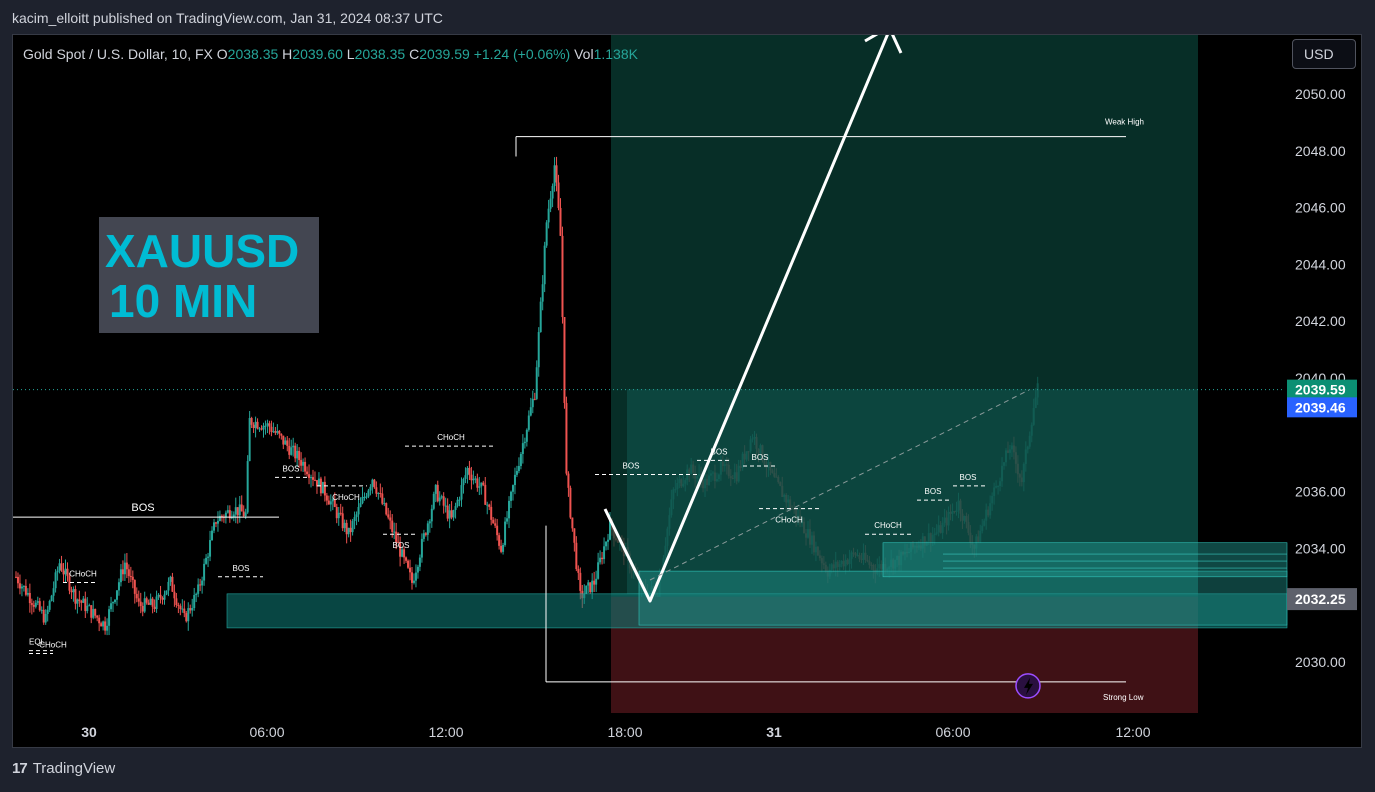  What do you see at coordinates (774, 732) in the screenshot?
I see `x-tick-label: 31` at bounding box center [774, 732].